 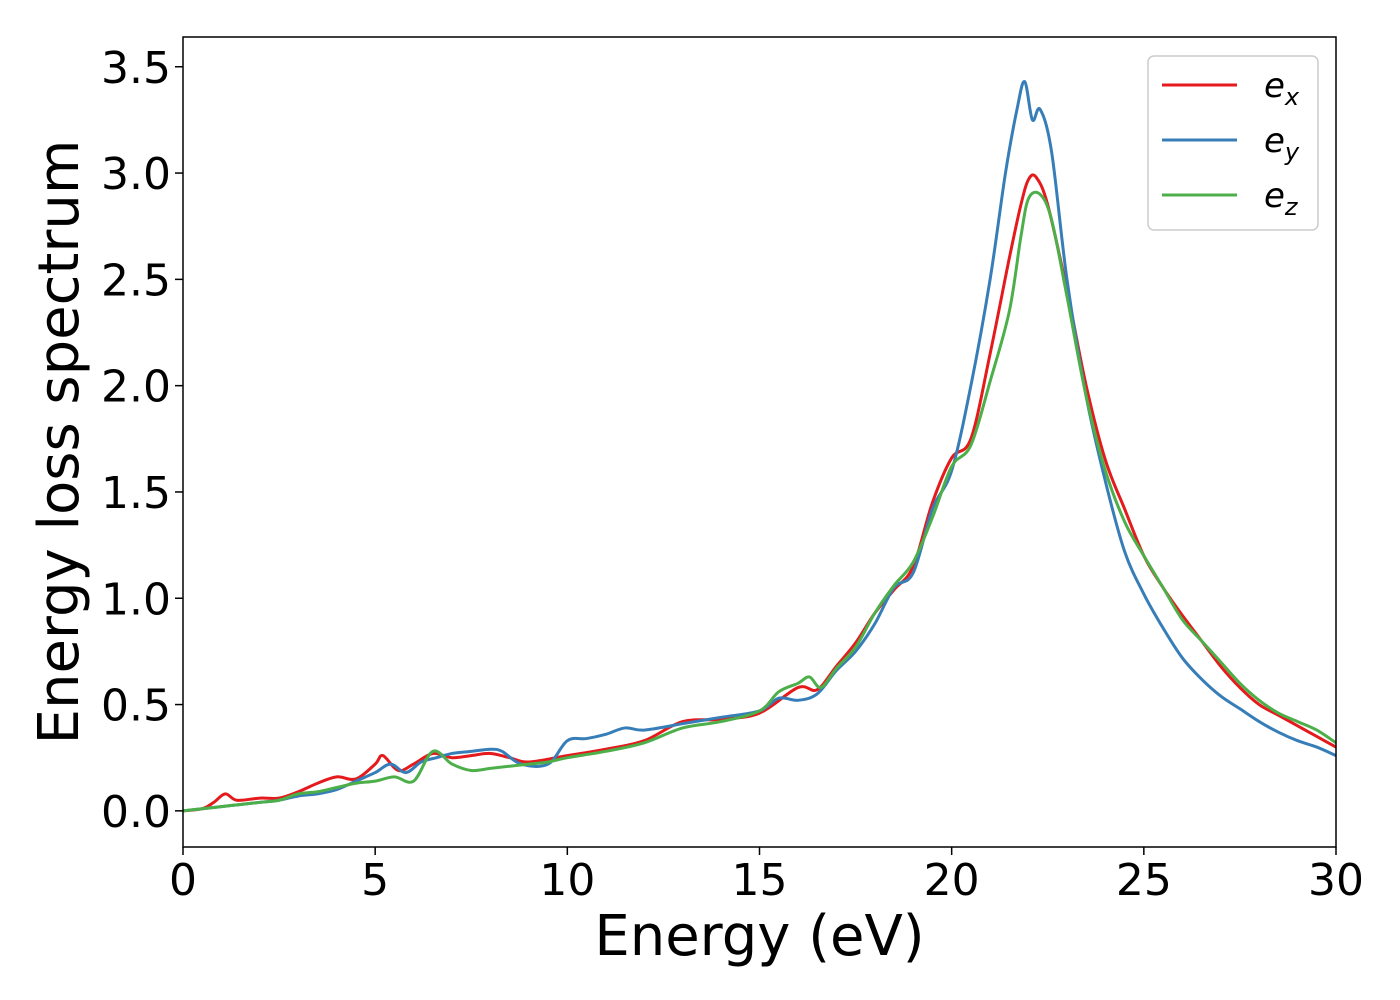 I want to click on legend-box, so click(x=1233, y=143).